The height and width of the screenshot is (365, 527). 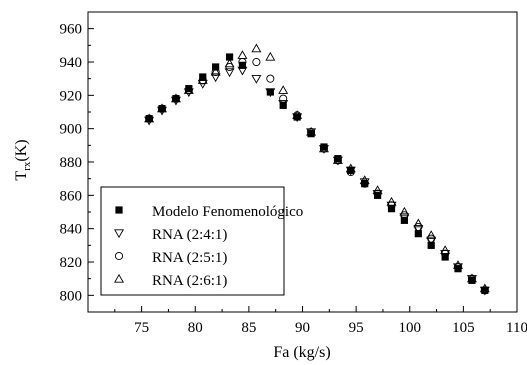 What do you see at coordinates (71, 296) in the screenshot?
I see `y-tick-label: 800` at bounding box center [71, 296].